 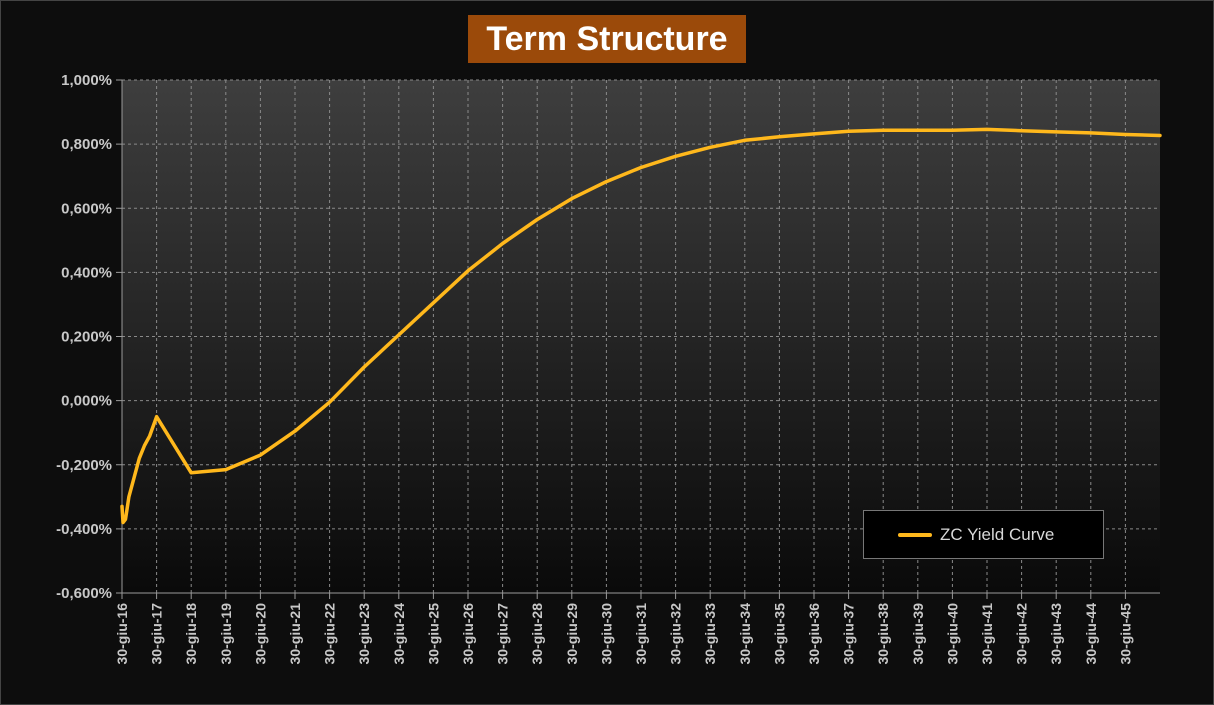 What do you see at coordinates (1022, 634) in the screenshot?
I see `x-tick-label: 30-giu-42` at bounding box center [1022, 634].